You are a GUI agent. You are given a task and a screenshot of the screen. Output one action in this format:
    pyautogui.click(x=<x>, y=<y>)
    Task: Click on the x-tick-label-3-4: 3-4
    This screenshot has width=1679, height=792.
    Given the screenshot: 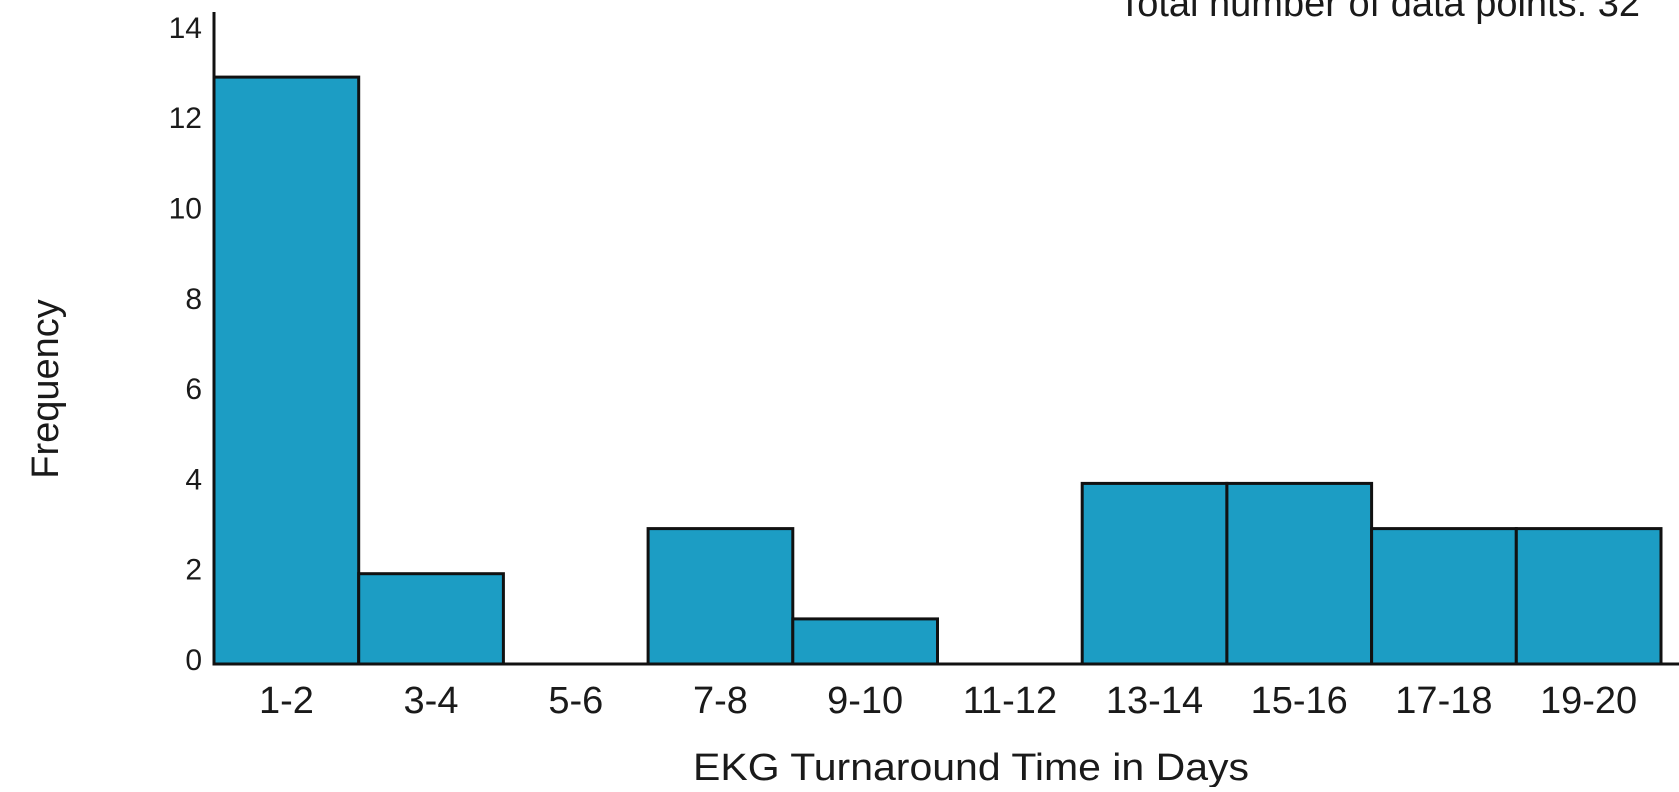 What is the action you would take?
    pyautogui.click(x=431, y=701)
    